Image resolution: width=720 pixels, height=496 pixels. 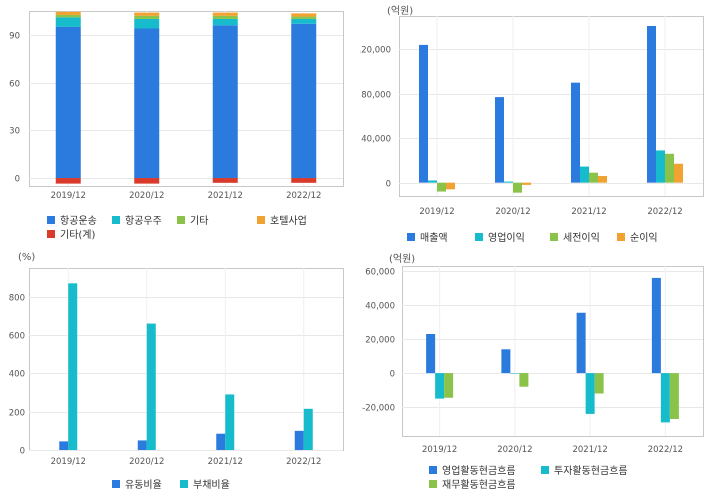 I want to click on legend-item: 영업이익, so click(x=500, y=236).